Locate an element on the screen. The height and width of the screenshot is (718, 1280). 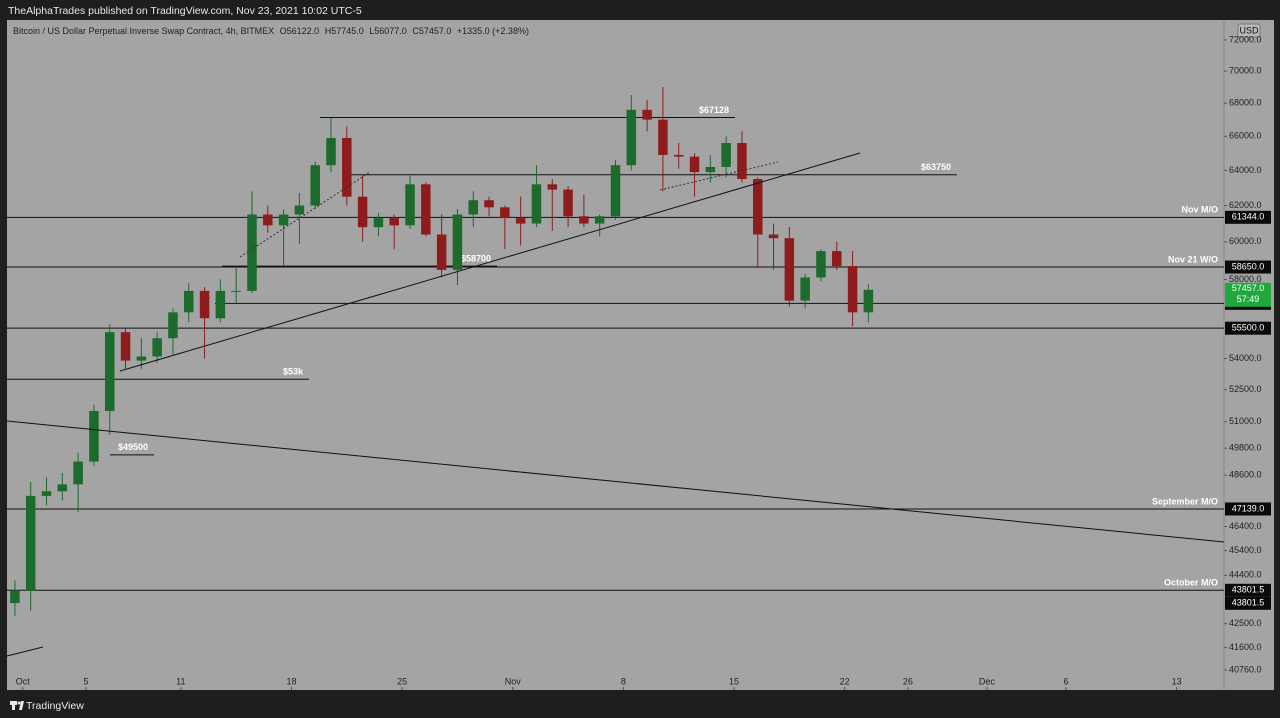
legend-close: C57457.0 is located at coordinates (431, 31).